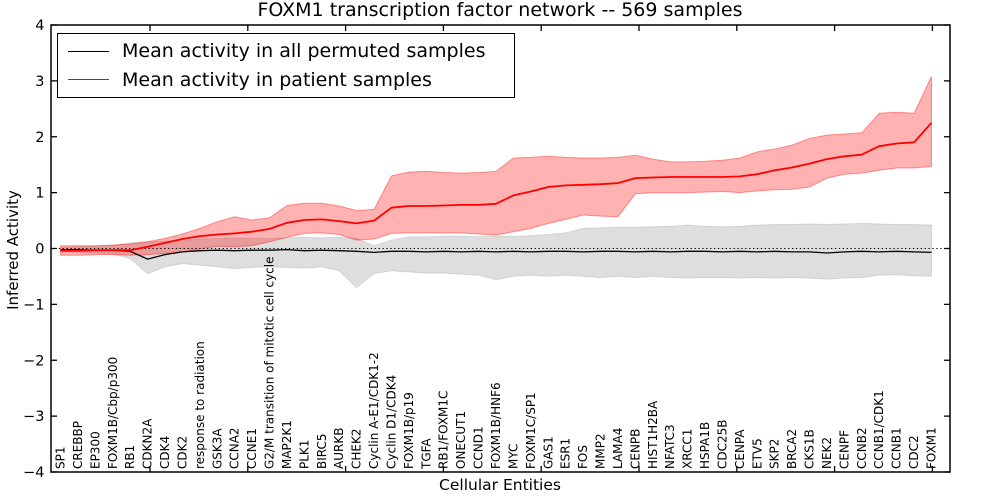  Describe the element at coordinates (409, 430) in the screenshot. I see `x-category-label: FOXM1B/p19` at that location.